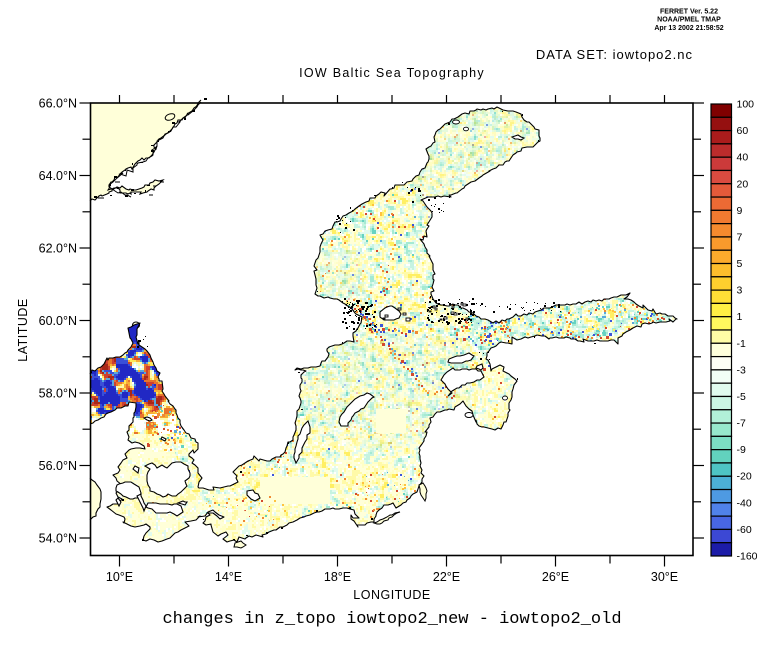  I want to click on svg-text: 7, so click(740, 237).